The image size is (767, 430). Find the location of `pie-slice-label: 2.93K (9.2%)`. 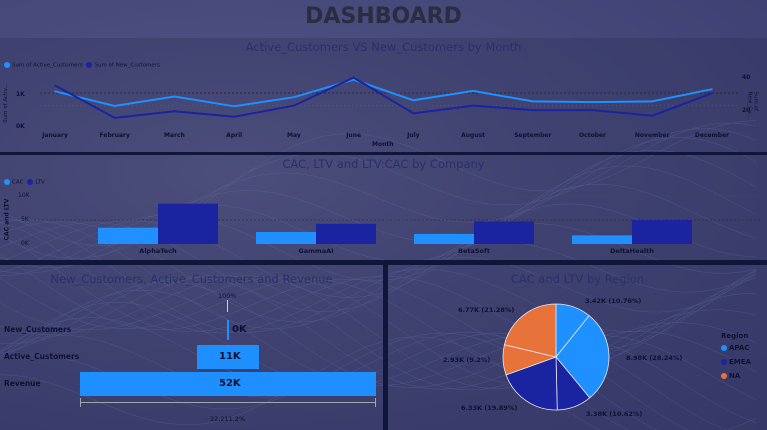

pie-slice-label: 2.93K (9.2%) is located at coordinates (466, 360).